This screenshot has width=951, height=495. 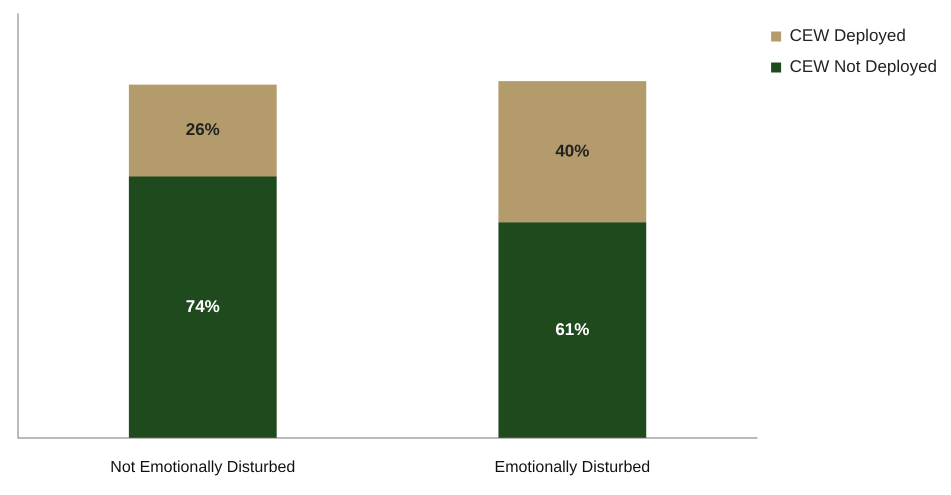 I want to click on data-label: 26%, so click(x=203, y=130).